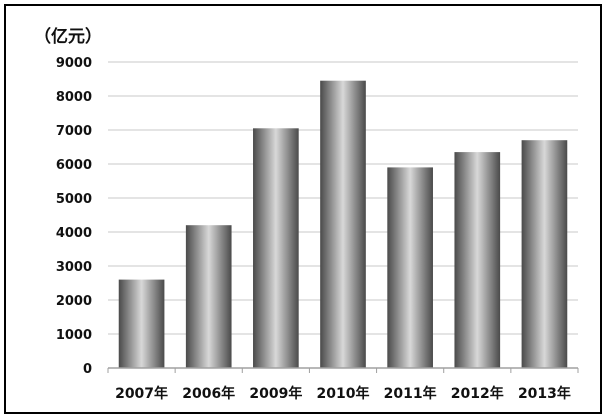  What do you see at coordinates (74, 199) in the screenshot?
I see `y-tick-label: 5000` at bounding box center [74, 199].